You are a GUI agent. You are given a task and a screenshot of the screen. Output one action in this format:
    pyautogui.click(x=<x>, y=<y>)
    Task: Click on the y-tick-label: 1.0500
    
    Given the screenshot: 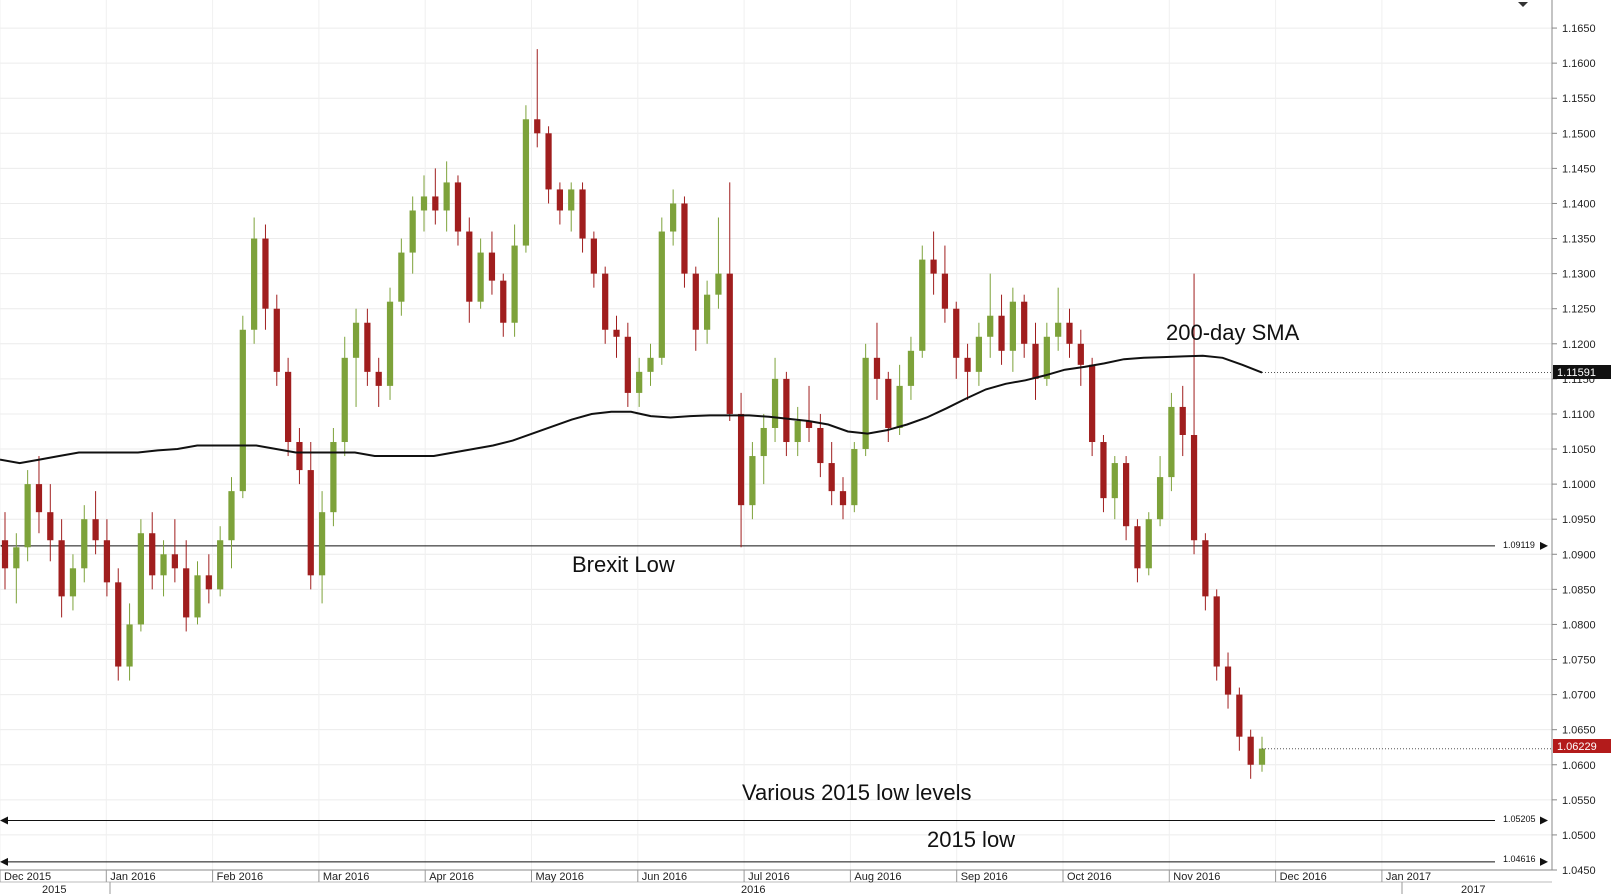 What is the action you would take?
    pyautogui.click(x=1579, y=836)
    